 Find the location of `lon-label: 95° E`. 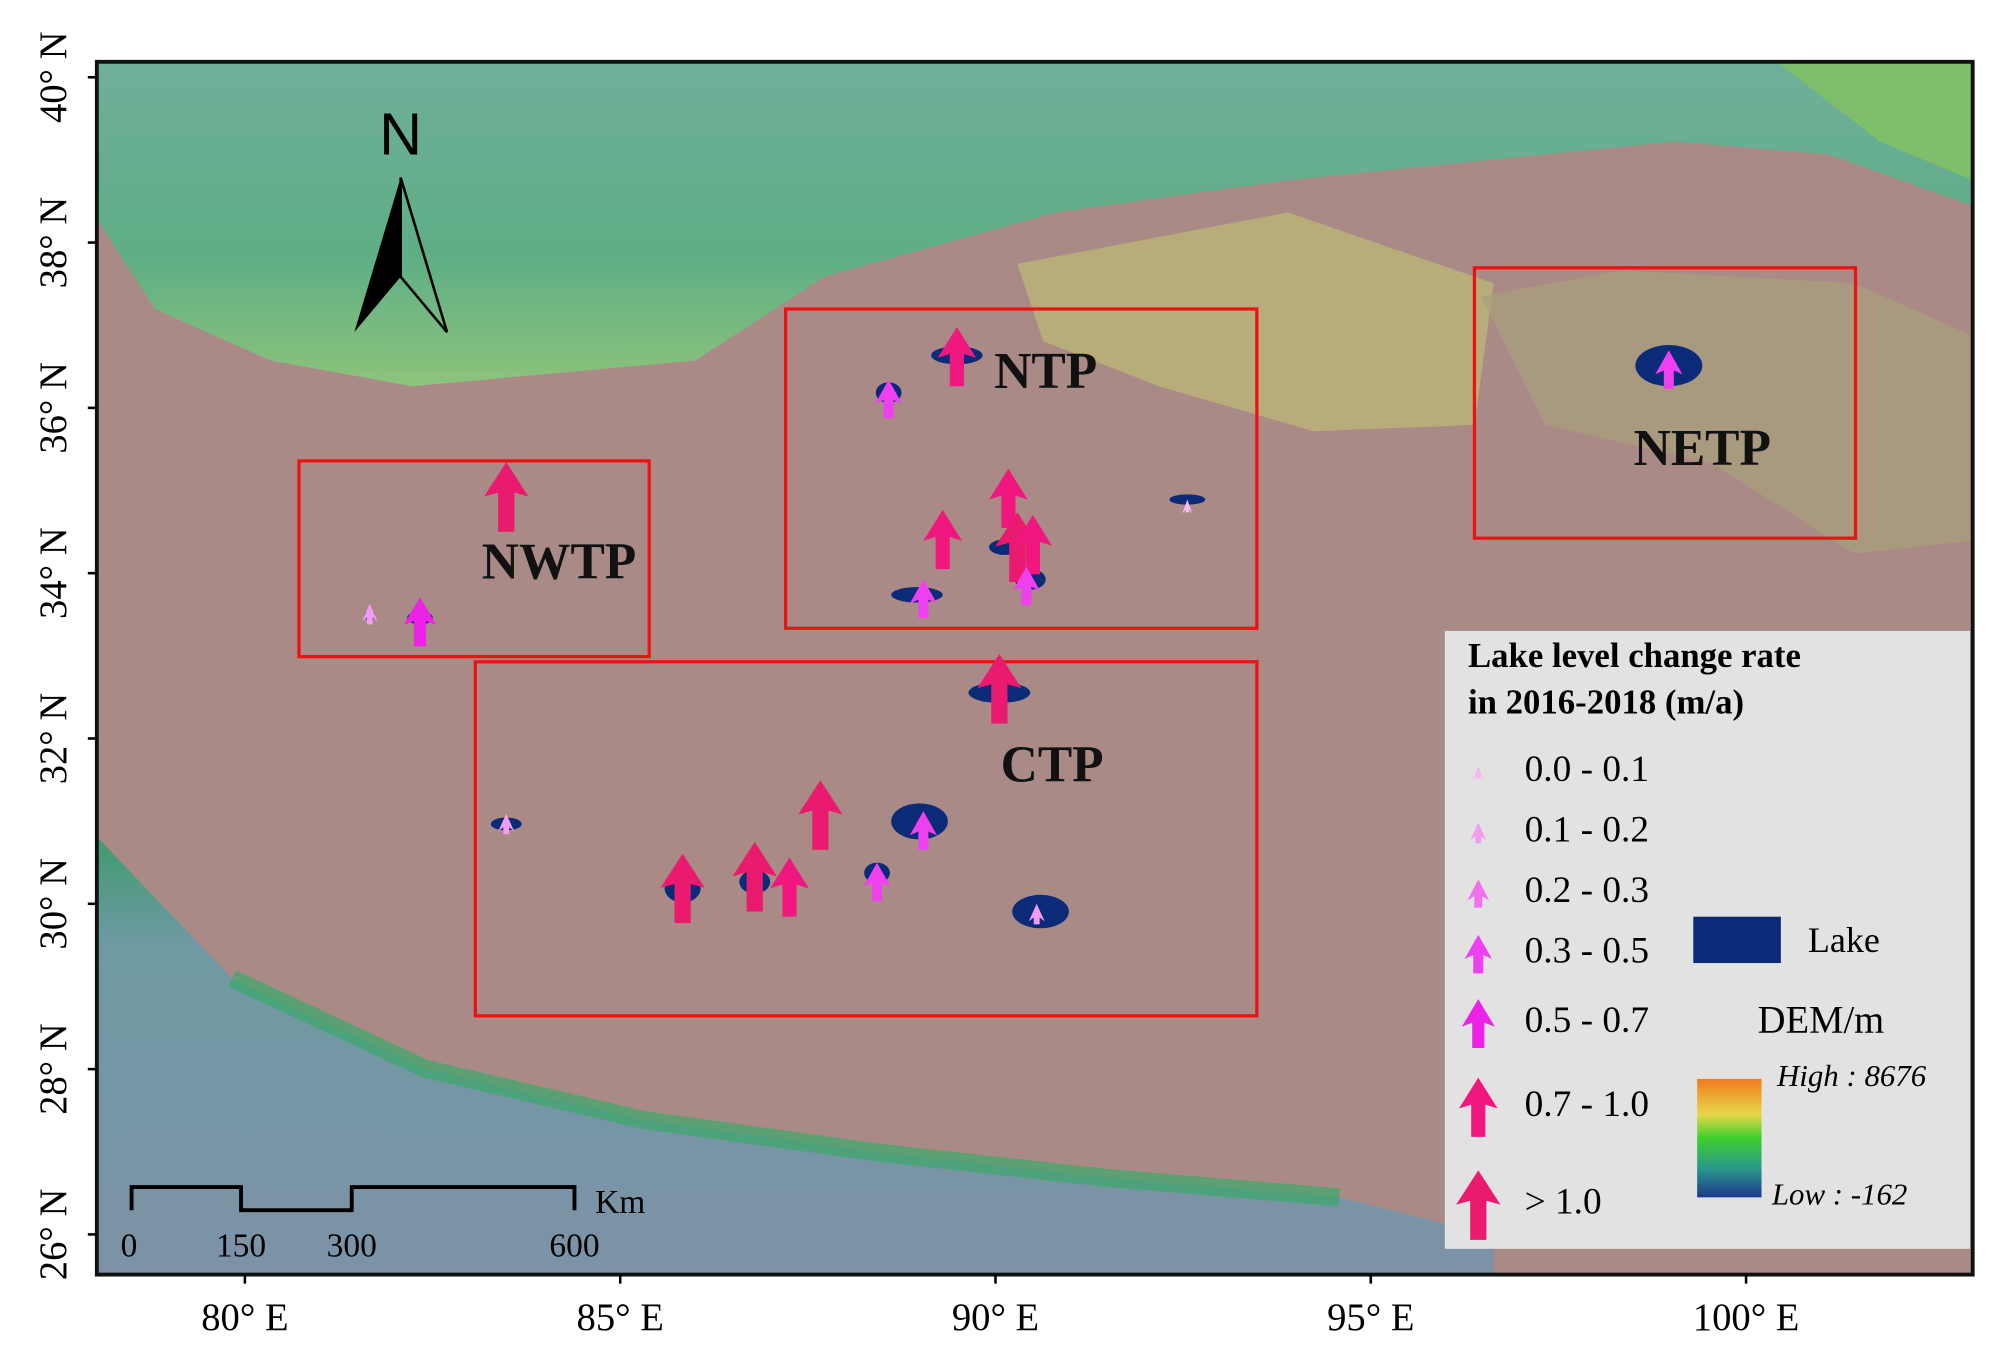

lon-label: 95° E is located at coordinates (1370, 1318).